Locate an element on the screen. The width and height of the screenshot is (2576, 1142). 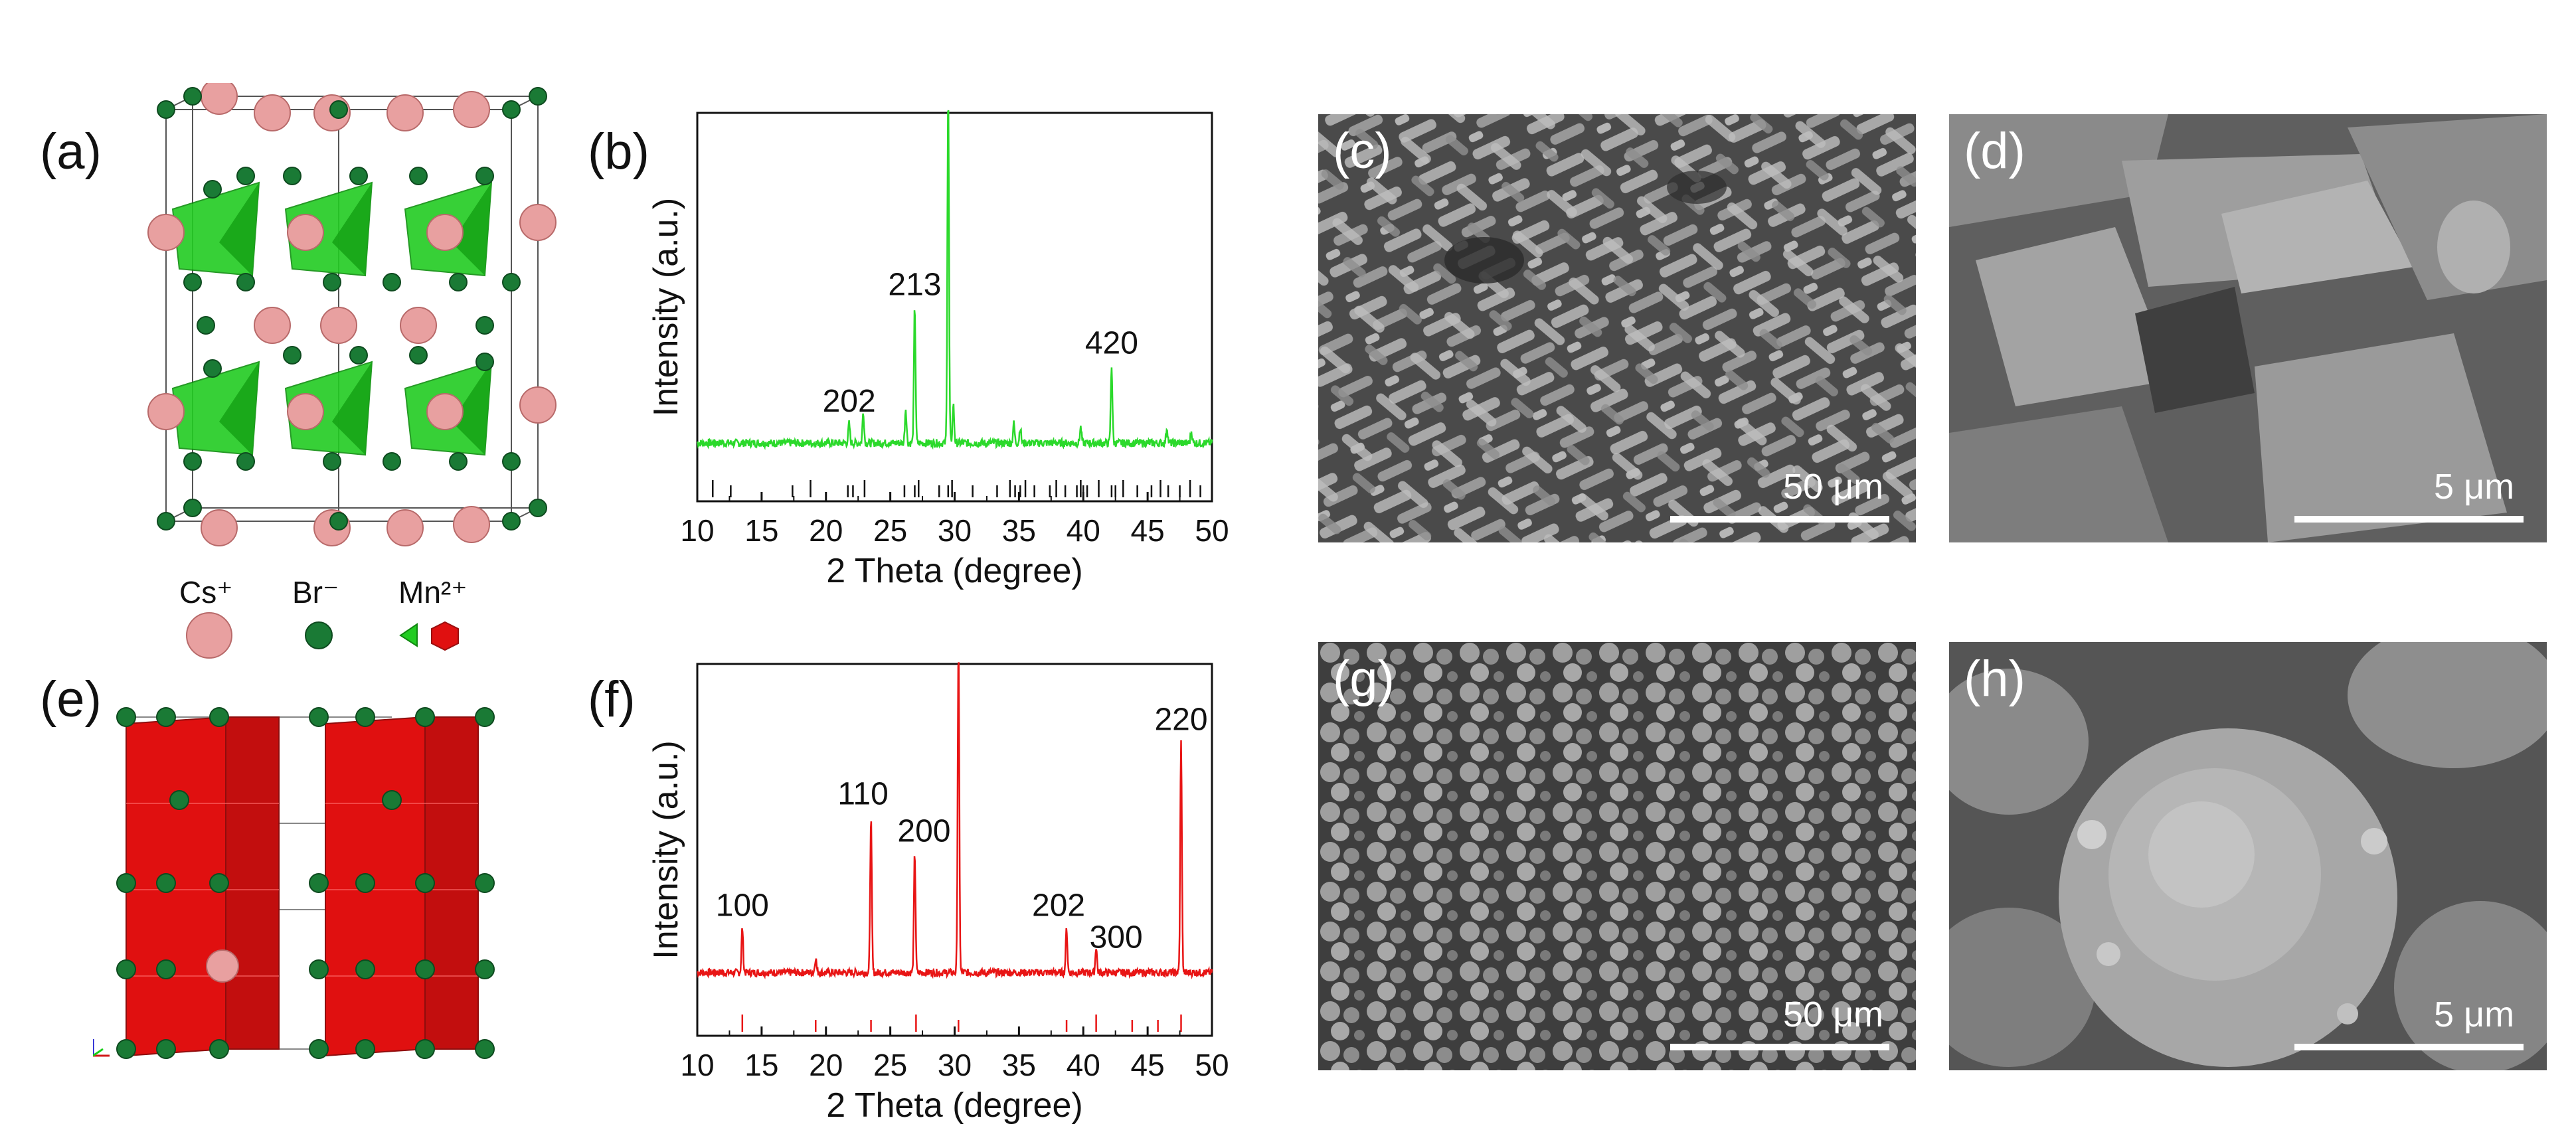
crystal-structure-a is located at coordinates (351, 313).